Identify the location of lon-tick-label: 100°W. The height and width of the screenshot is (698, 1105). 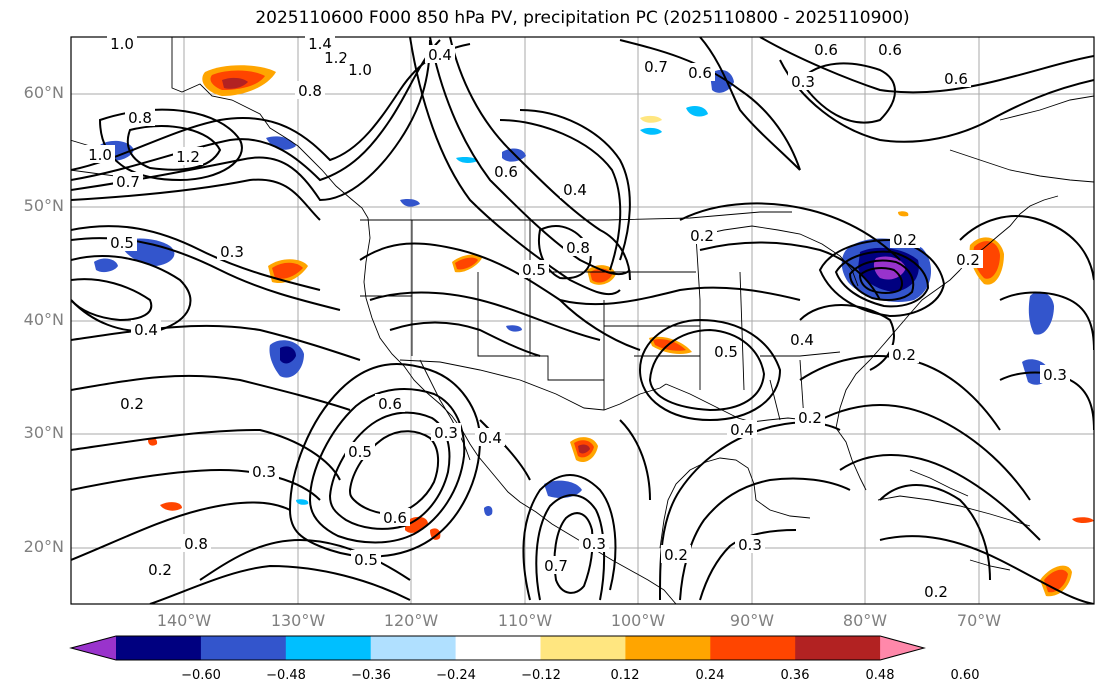
(638, 620).